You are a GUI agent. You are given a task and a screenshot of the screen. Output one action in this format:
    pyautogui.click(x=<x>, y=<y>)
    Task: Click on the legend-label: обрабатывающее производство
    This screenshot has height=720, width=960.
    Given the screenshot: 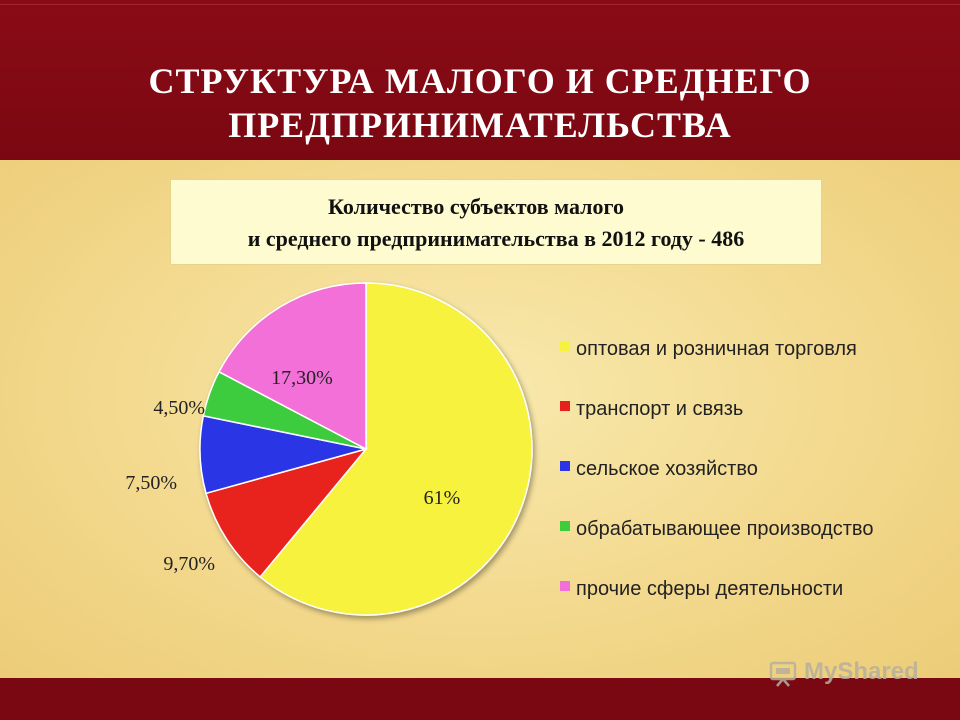 What is the action you would take?
    pyautogui.click(x=724, y=529)
    